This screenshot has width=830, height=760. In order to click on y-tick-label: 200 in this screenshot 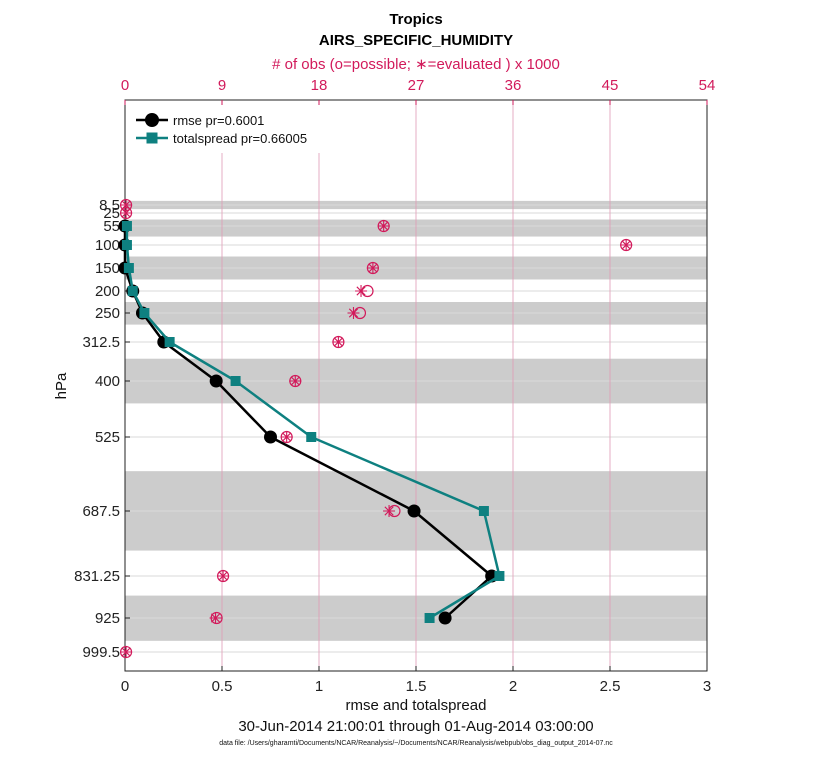, I will do `click(107, 291)`.